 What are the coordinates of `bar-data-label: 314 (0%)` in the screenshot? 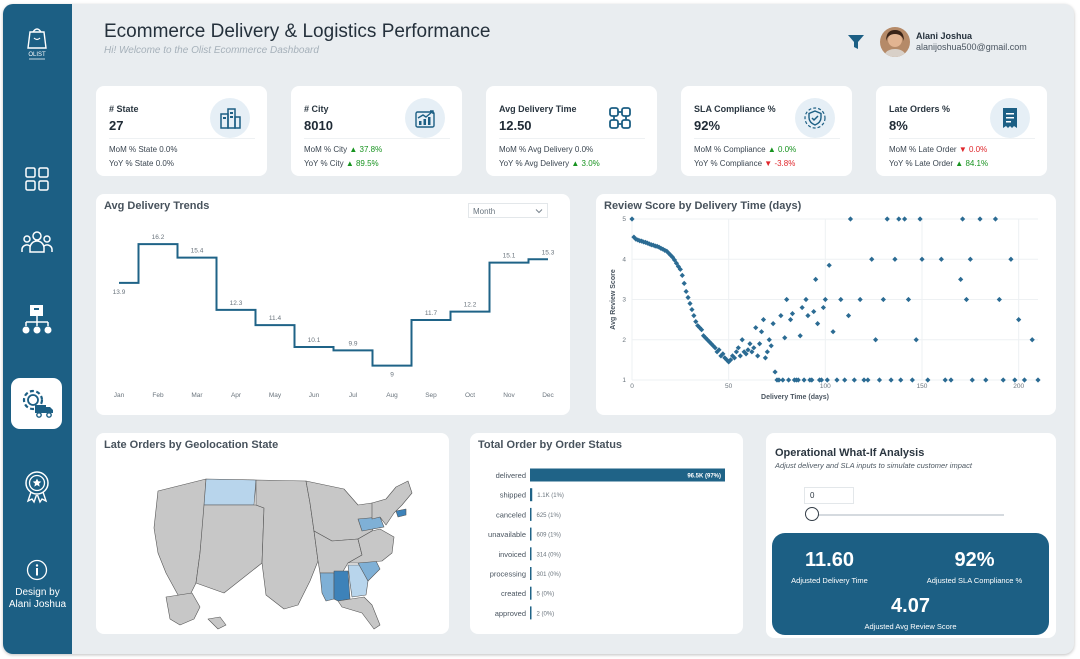 It's located at (549, 555).